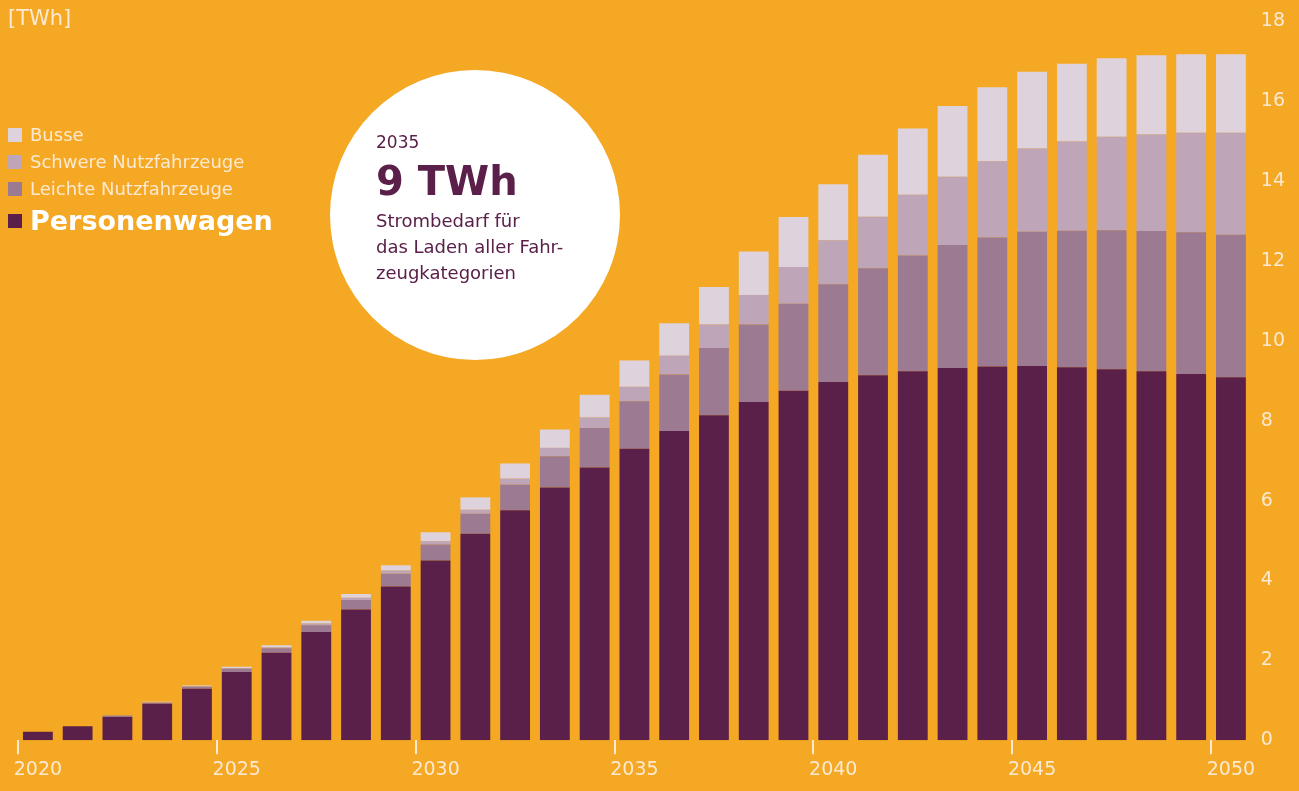 This screenshot has height=791, width=1299. I want to click on annotation: Strombedarf für das Laden aller Fahr- zeugkategorien, so click(470, 247).